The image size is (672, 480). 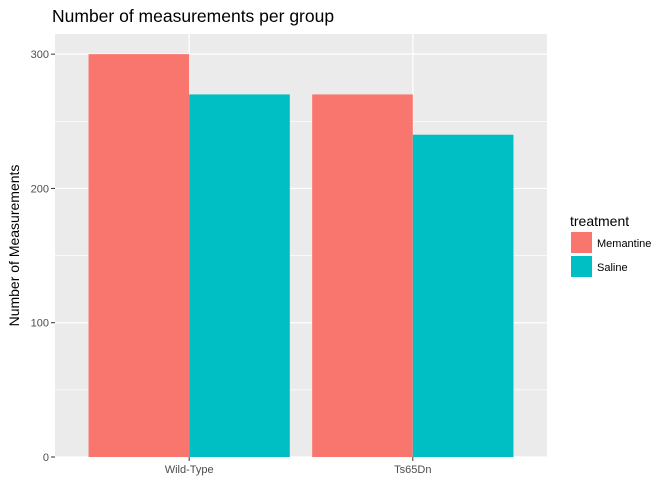 I want to click on y-tick-label: 300, so click(x=40, y=55).